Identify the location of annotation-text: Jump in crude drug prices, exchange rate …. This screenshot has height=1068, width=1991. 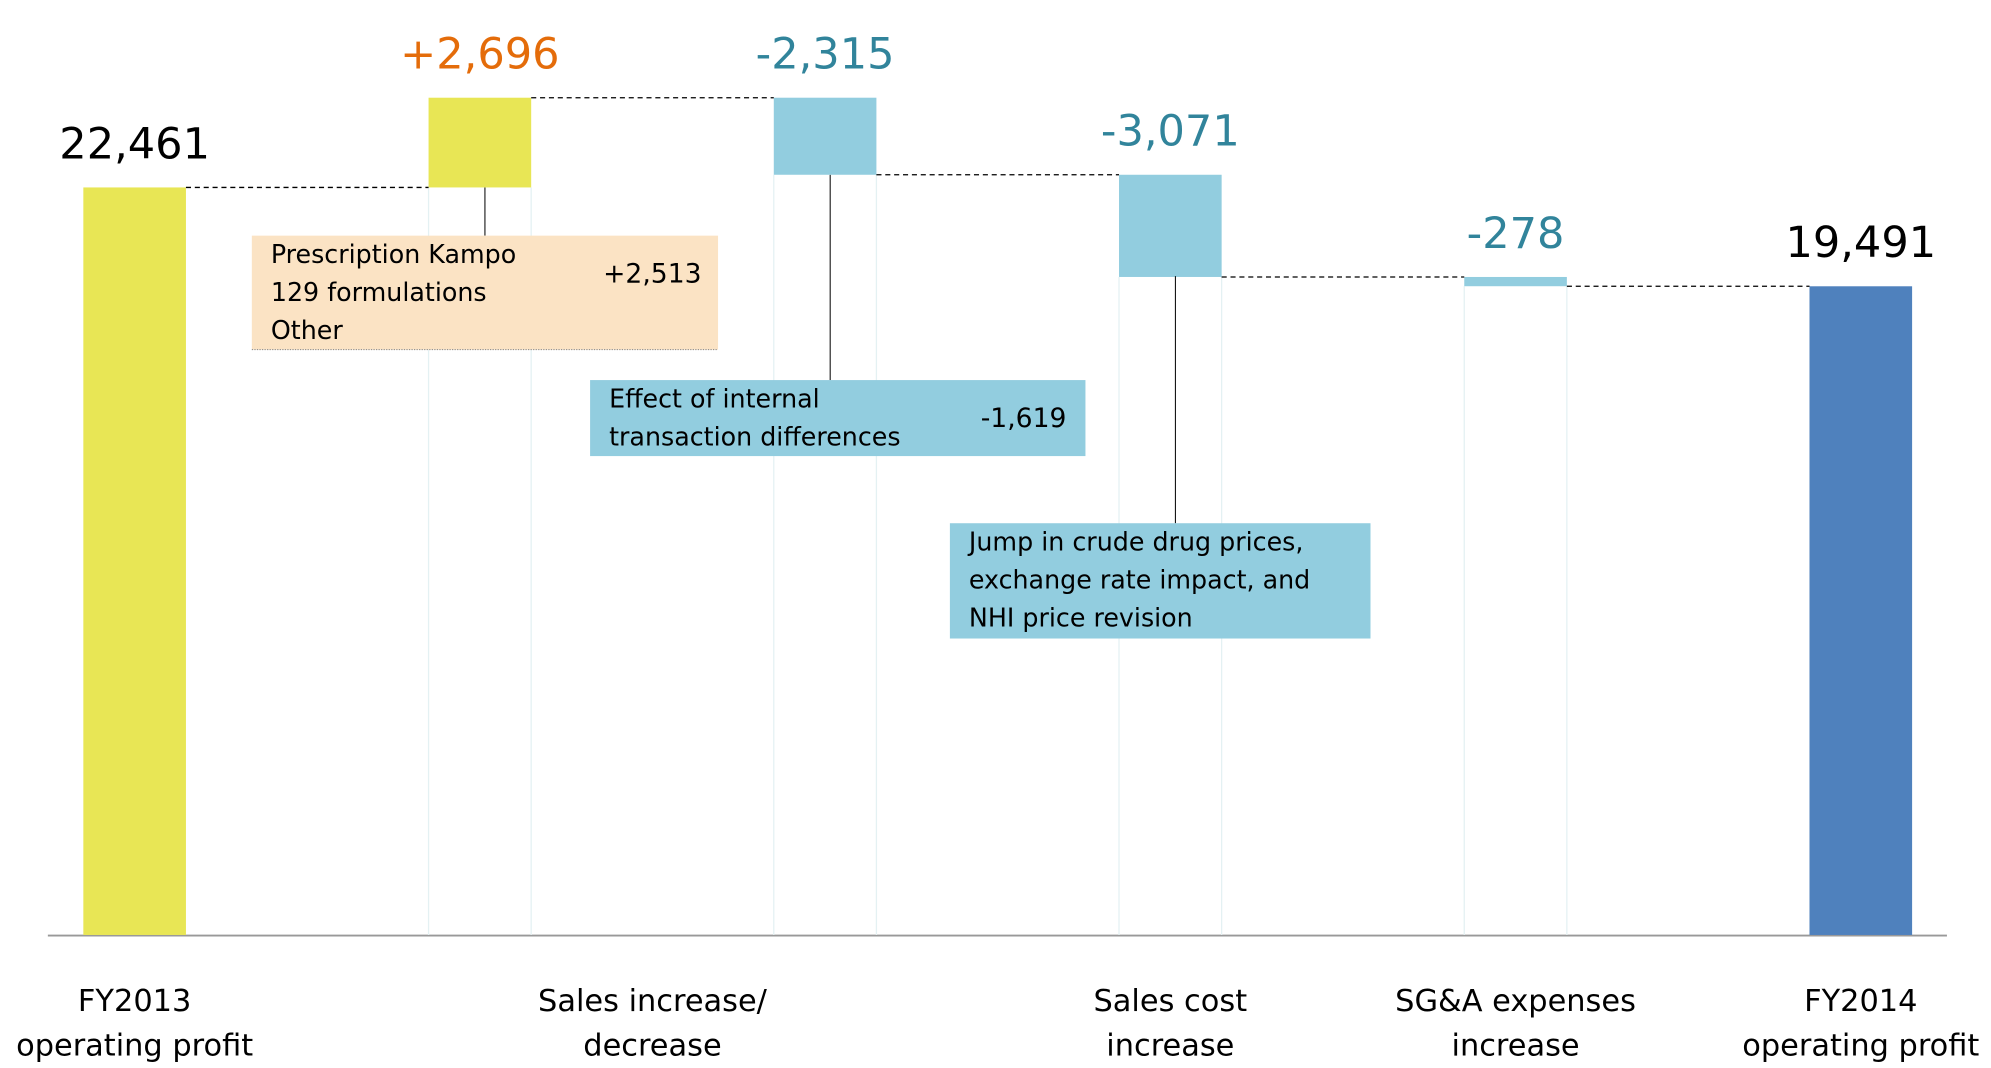
(1138, 580).